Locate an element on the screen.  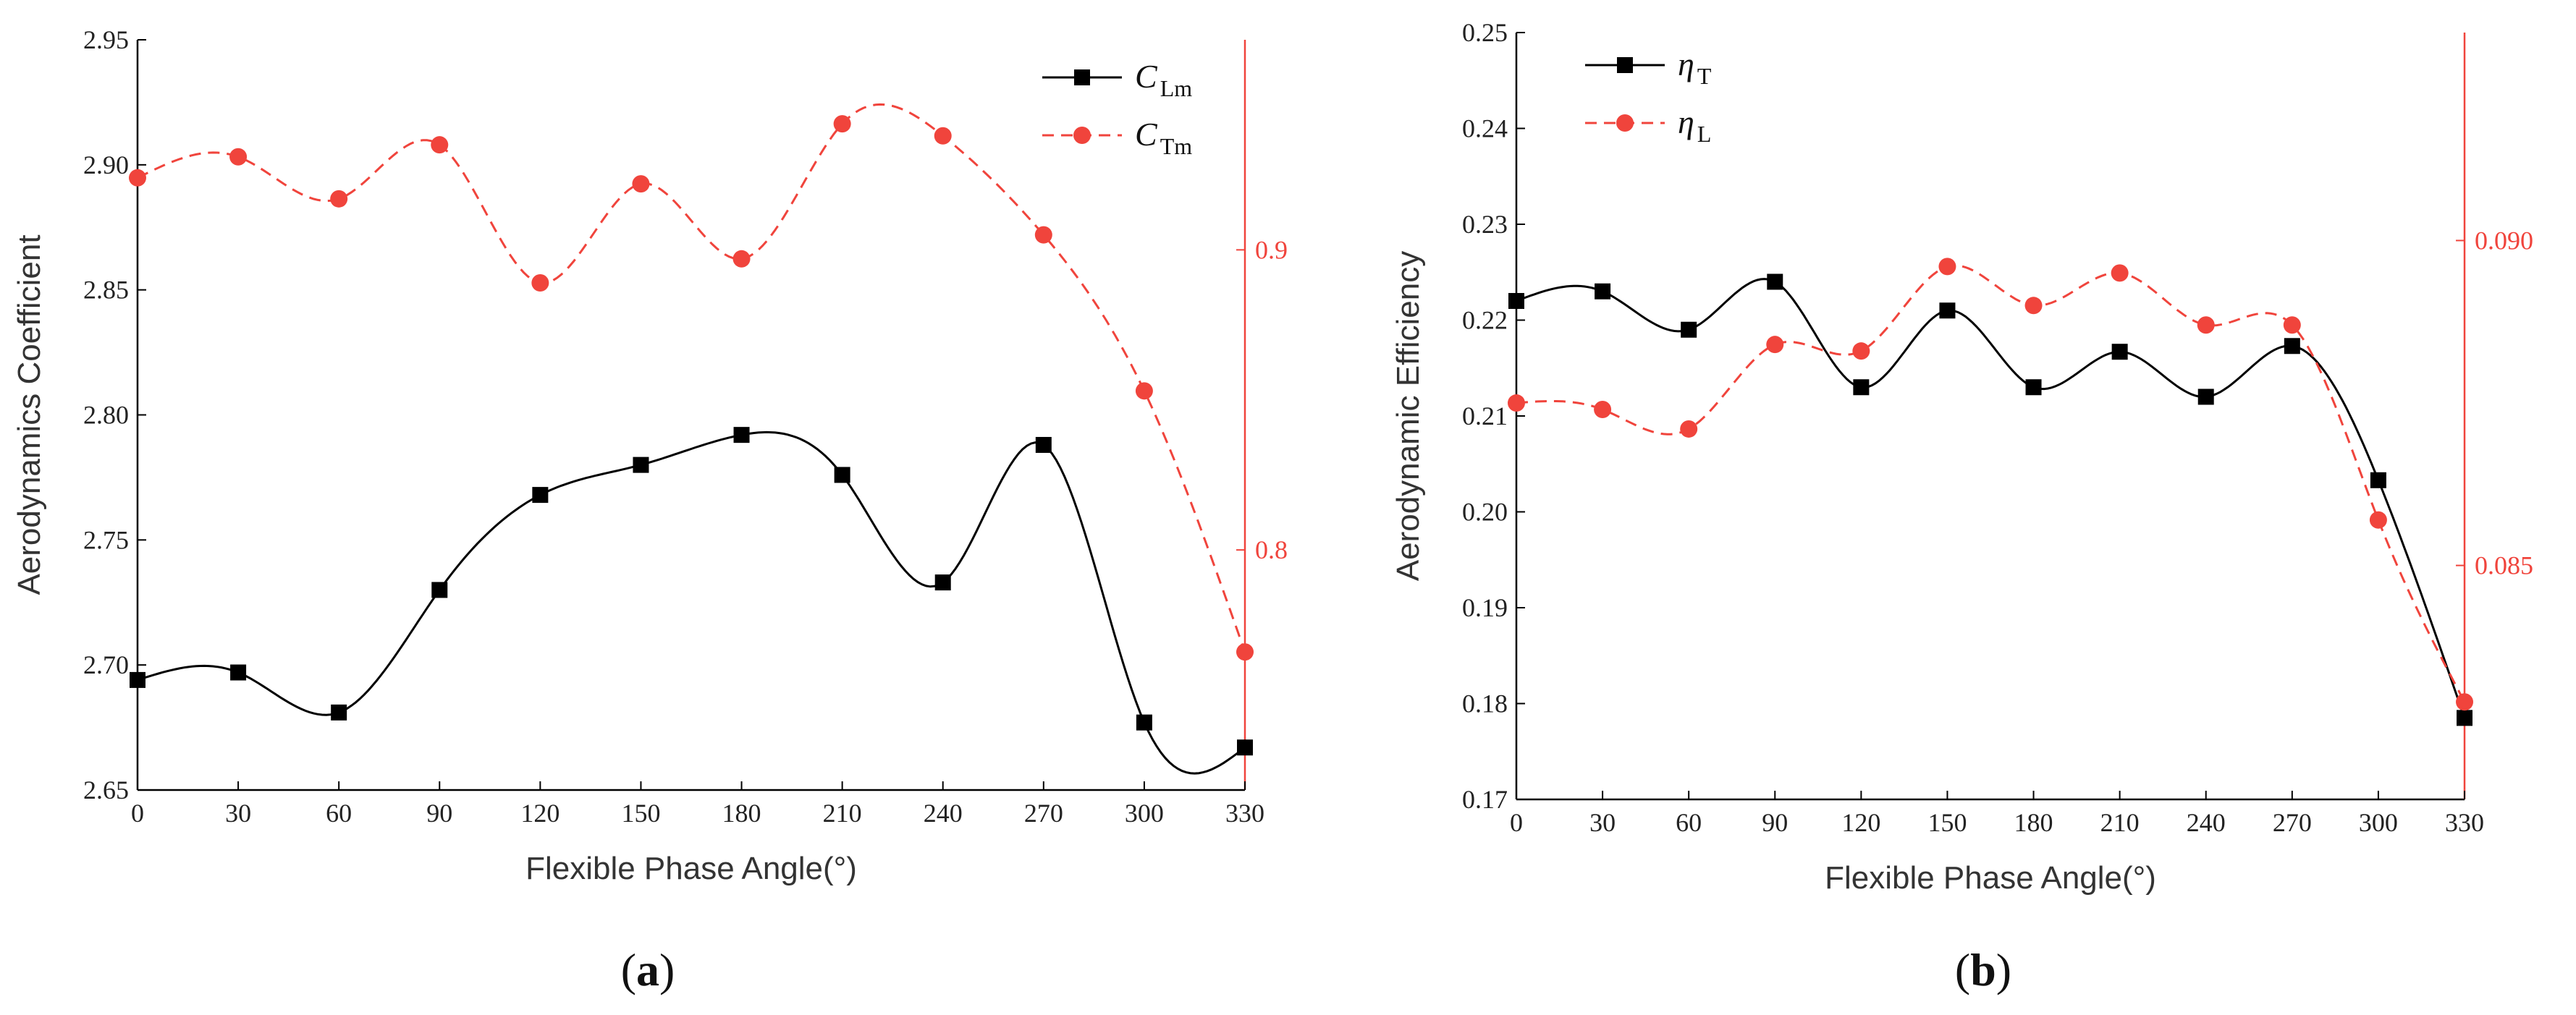
x-tick-label: 120 is located at coordinates (1860, 823).